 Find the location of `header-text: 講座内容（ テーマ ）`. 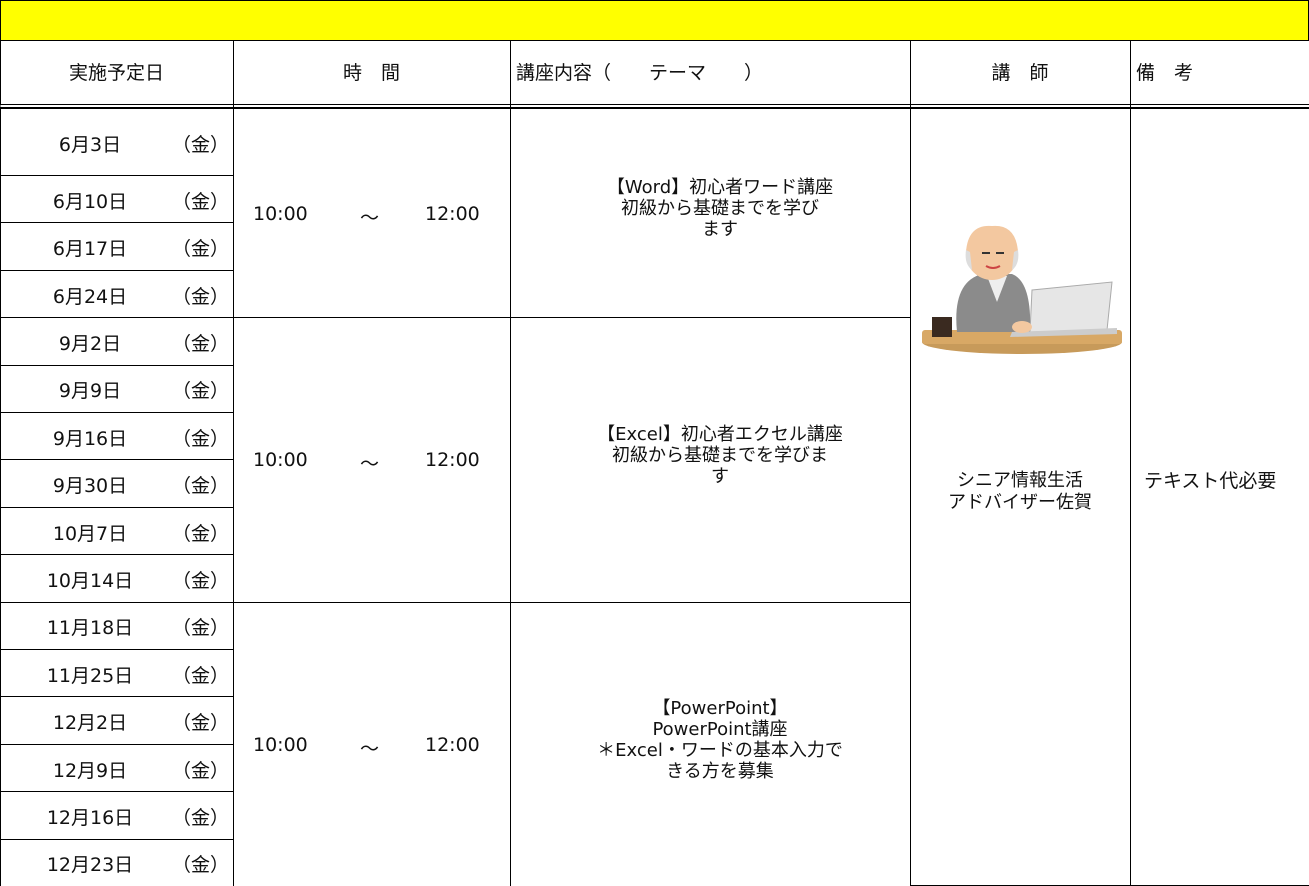

header-text: 講座内容（ テーマ ） is located at coordinates (640, 73).